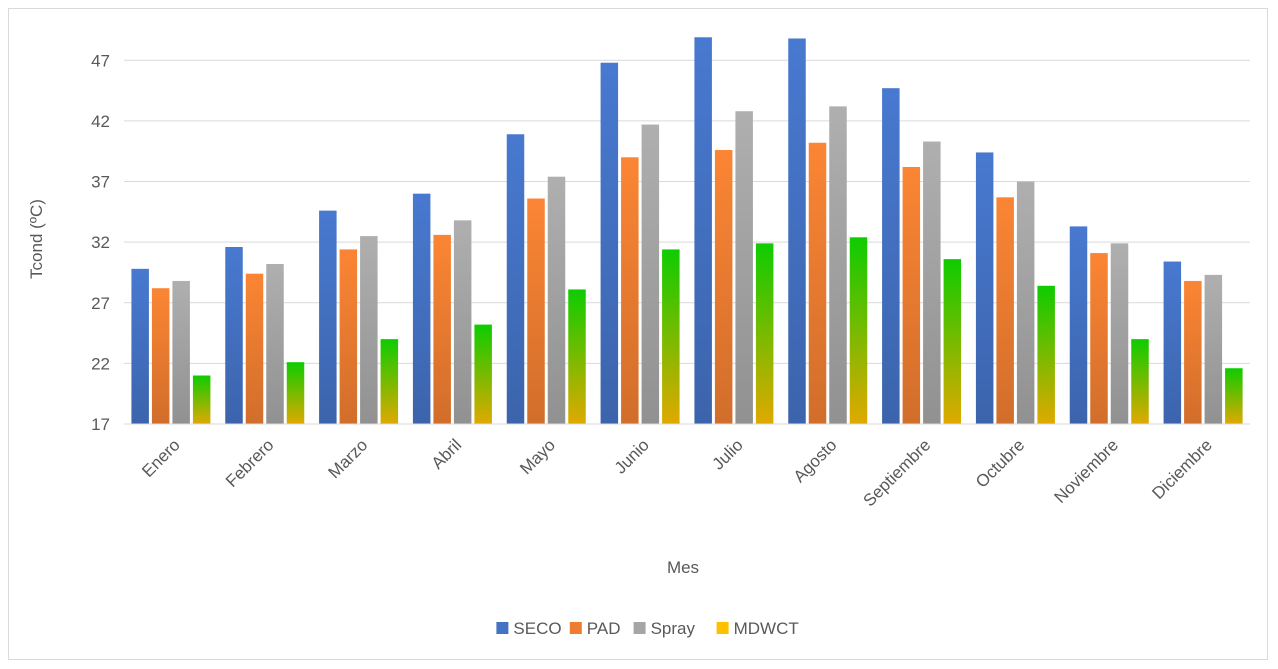  I want to click on x-tick-label: Agosto, so click(815, 460).